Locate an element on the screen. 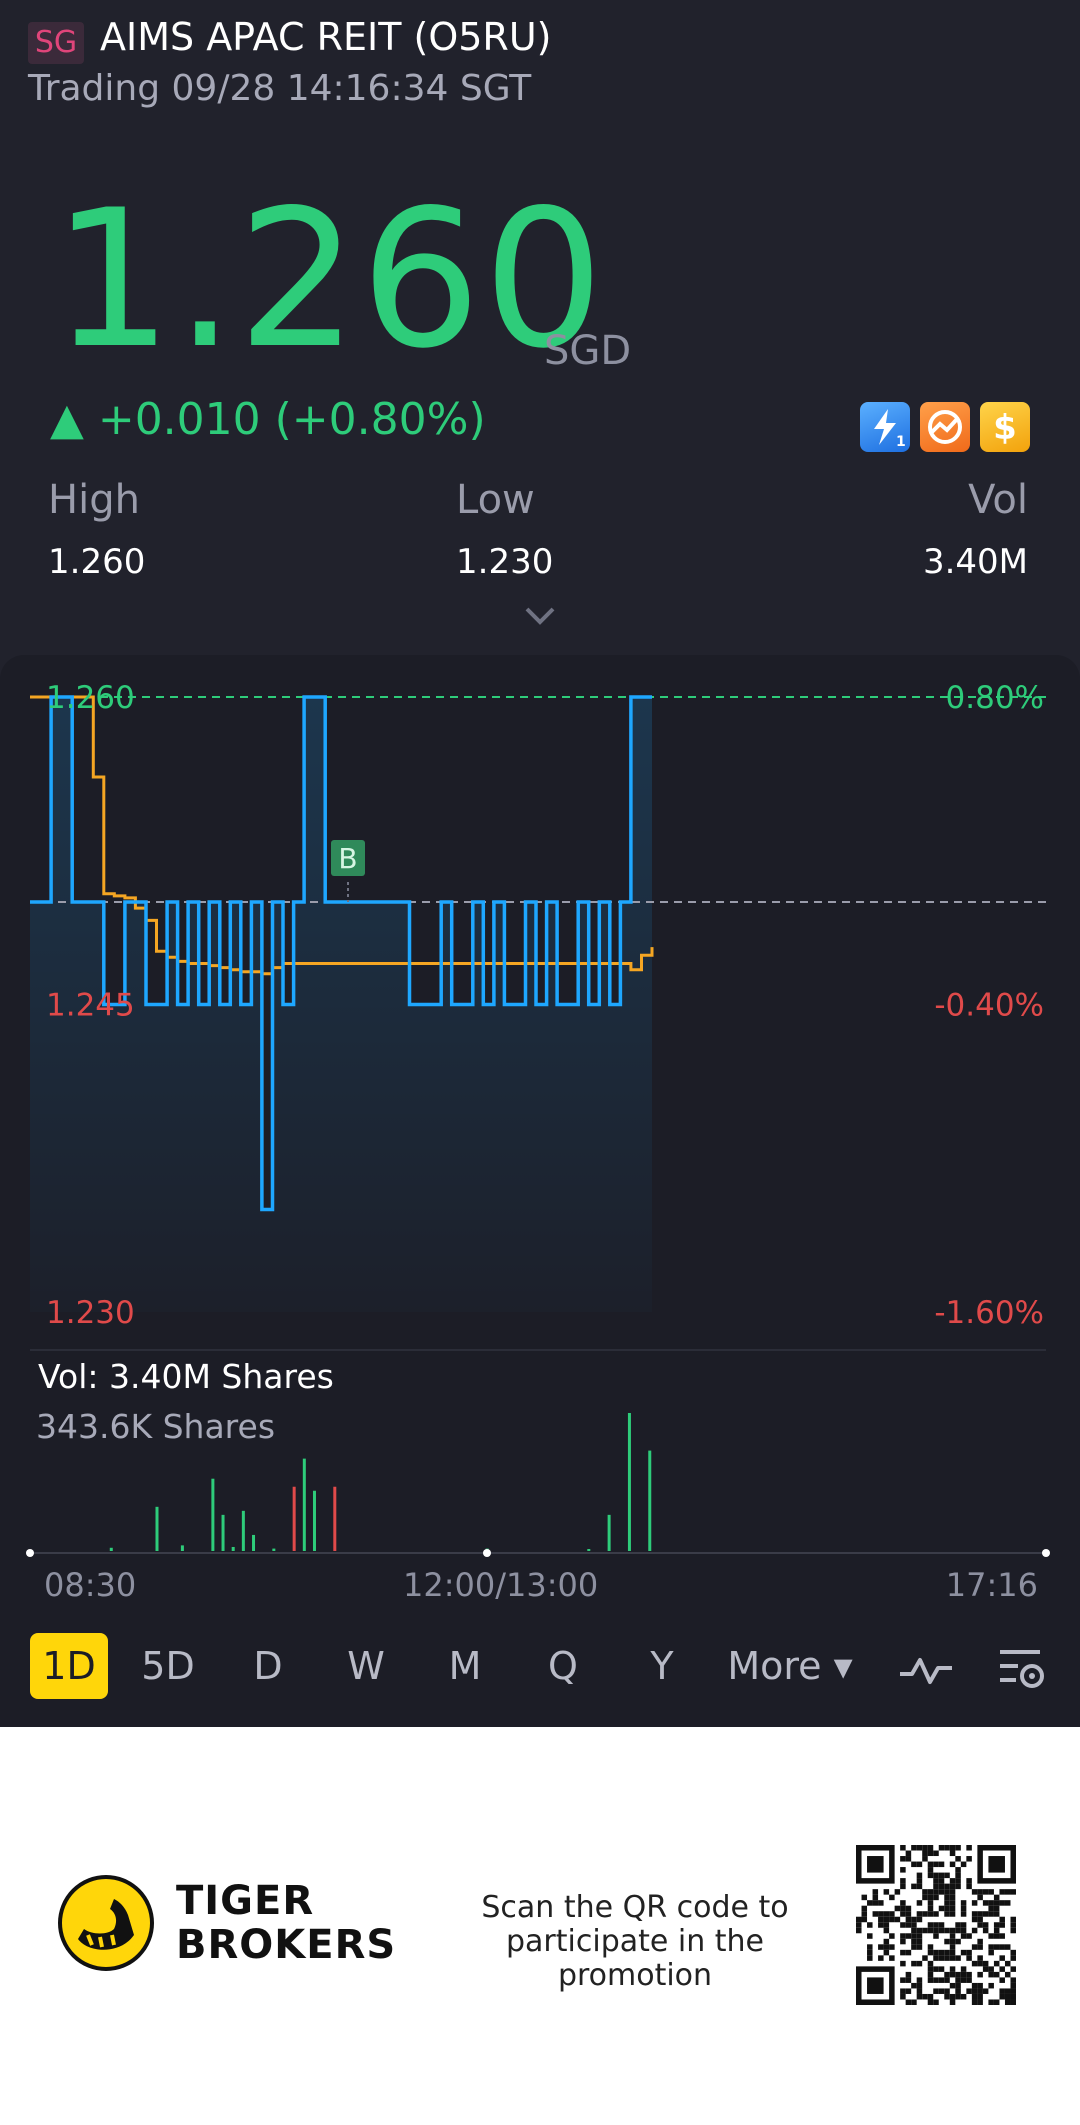 This screenshot has height=2125, width=1080. promo-qr-code is located at coordinates (936, 1925).